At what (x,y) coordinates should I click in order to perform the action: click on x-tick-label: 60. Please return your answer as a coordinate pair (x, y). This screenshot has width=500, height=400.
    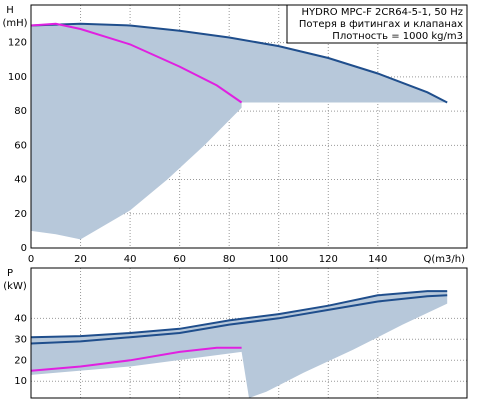
    Looking at the image, I should click on (179, 259).